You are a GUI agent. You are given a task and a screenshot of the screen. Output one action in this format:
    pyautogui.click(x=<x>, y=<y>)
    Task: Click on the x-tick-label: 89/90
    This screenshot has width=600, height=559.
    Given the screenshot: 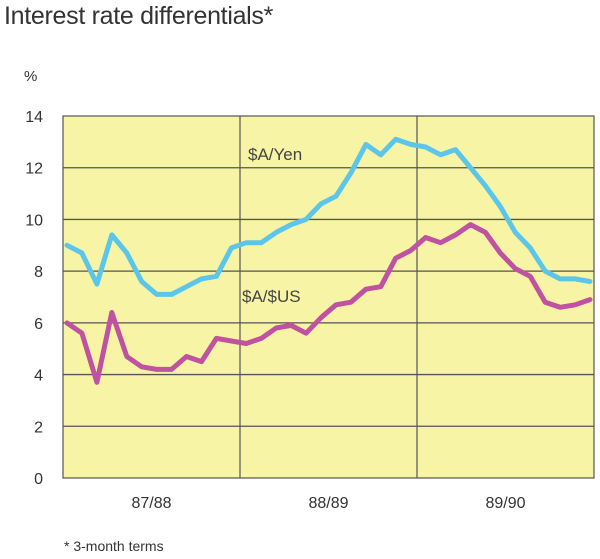 What is the action you would take?
    pyautogui.click(x=505, y=503)
    